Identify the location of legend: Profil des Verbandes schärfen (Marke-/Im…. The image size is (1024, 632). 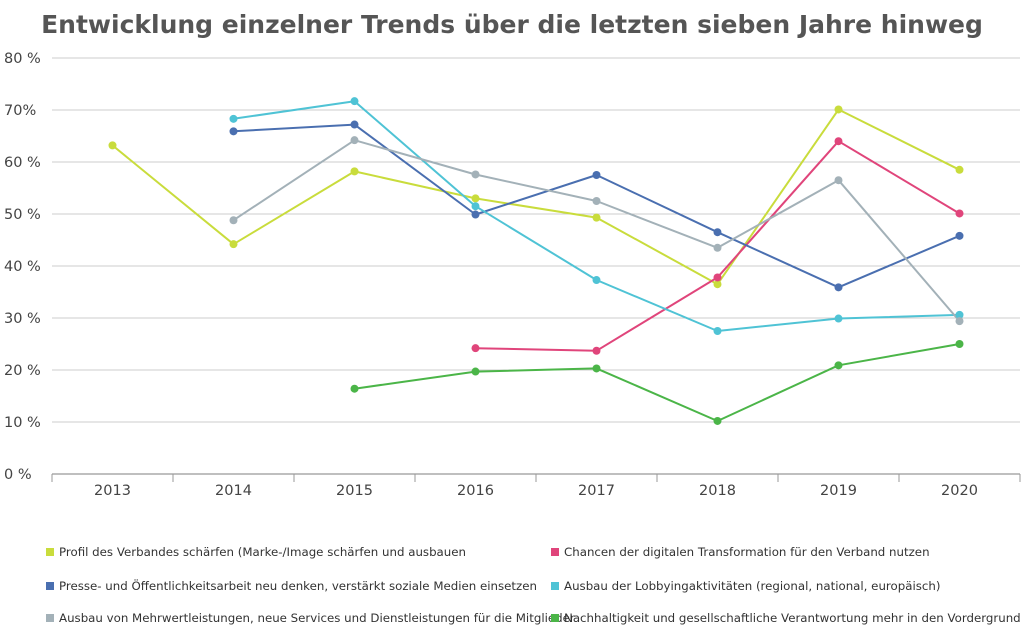
(535, 585).